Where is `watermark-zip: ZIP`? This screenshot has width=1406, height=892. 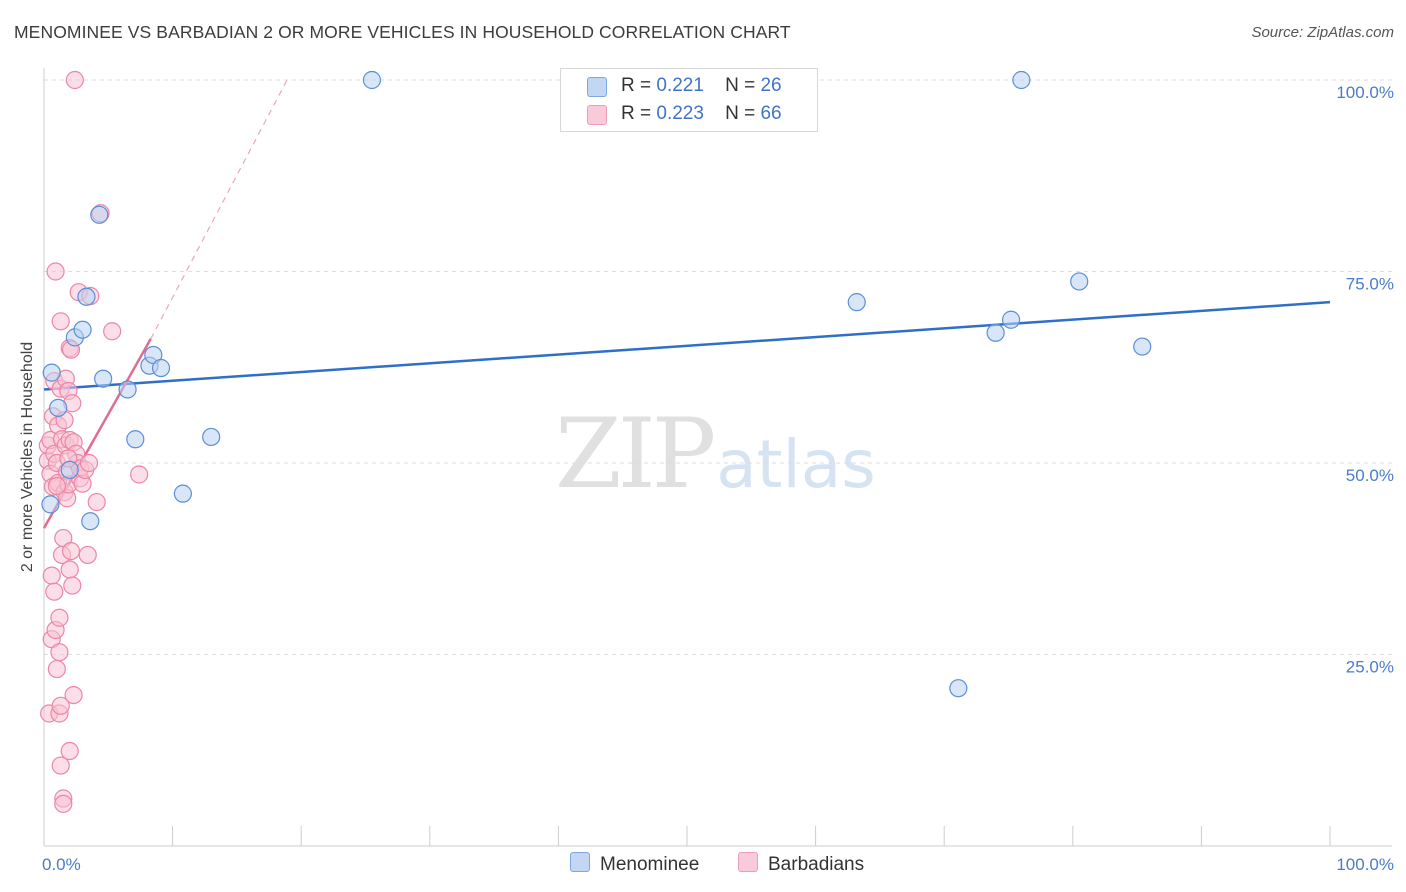
watermark-zip: ZIP is located at coordinates (635, 454).